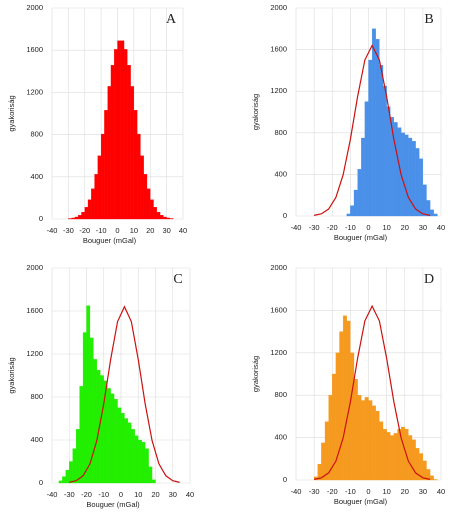 The image size is (474, 514). I want to click on y-axis-label: gyakoriság, so click(11, 375).